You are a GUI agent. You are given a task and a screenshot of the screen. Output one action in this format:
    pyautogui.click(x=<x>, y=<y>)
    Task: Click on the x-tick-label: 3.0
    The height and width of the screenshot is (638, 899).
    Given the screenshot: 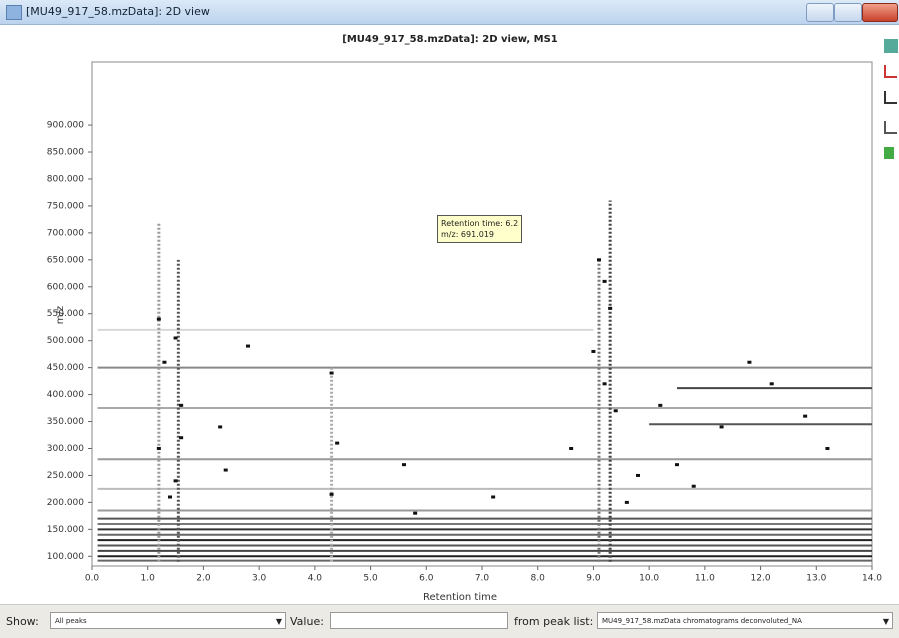 What is the action you would take?
    pyautogui.click(x=259, y=579)
    